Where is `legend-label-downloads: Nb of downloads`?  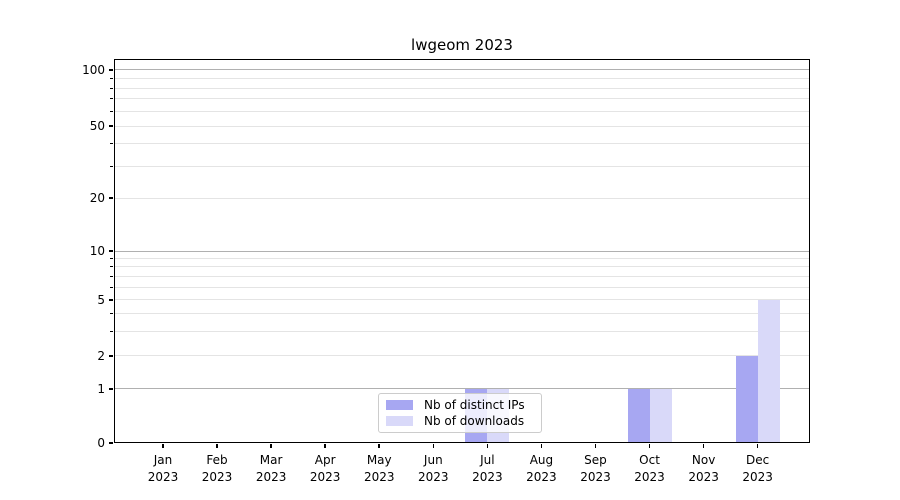 legend-label-downloads: Nb of downloads is located at coordinates (474, 421).